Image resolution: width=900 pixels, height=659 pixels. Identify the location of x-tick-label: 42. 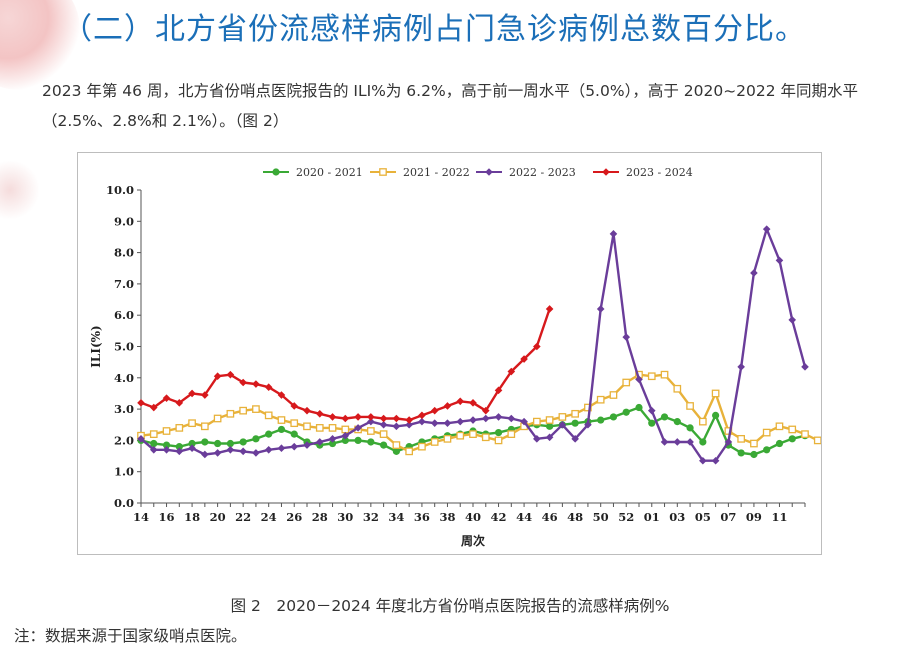
(499, 517).